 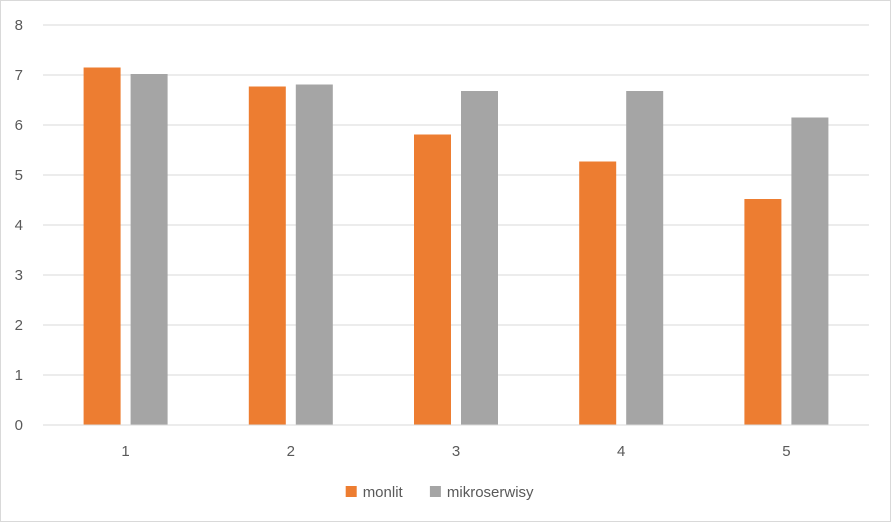 I want to click on x-tick-label-2: 2, so click(x=291, y=451).